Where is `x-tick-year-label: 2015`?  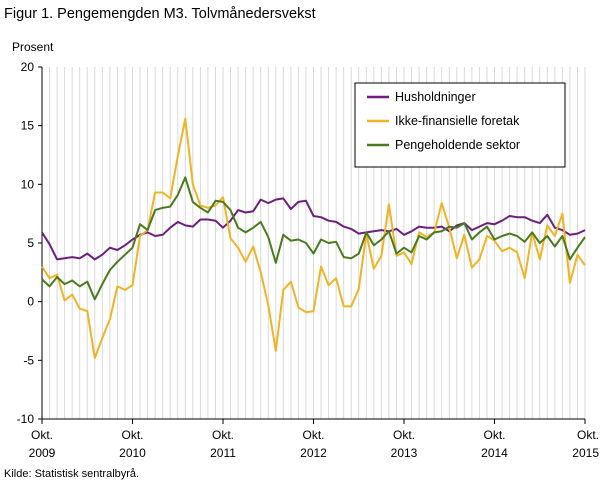 x-tick-year-label: 2015 is located at coordinates (585, 453).